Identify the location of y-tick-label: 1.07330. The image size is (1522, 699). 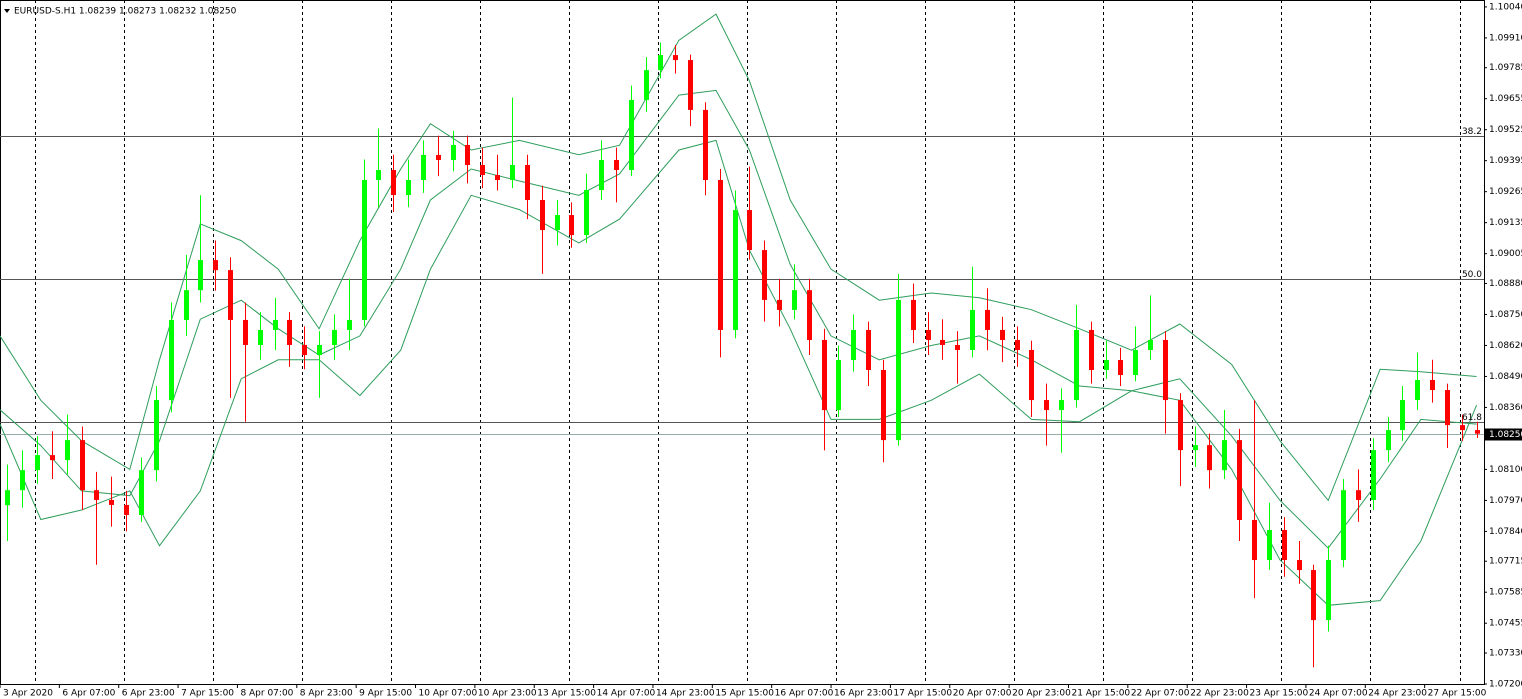
(1505, 654).